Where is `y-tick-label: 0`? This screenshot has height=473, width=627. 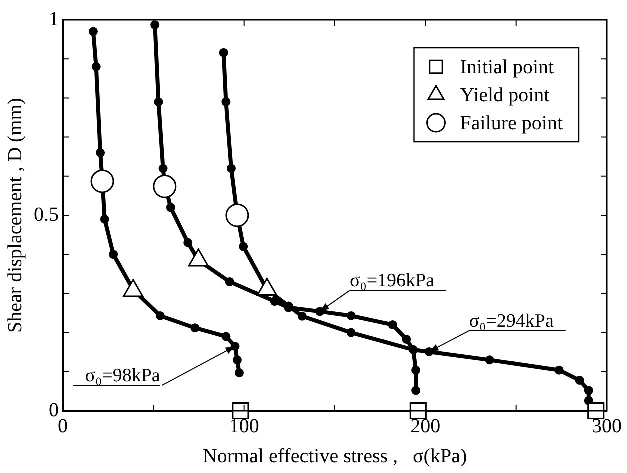 y-tick-label: 0 is located at coordinates (54, 410).